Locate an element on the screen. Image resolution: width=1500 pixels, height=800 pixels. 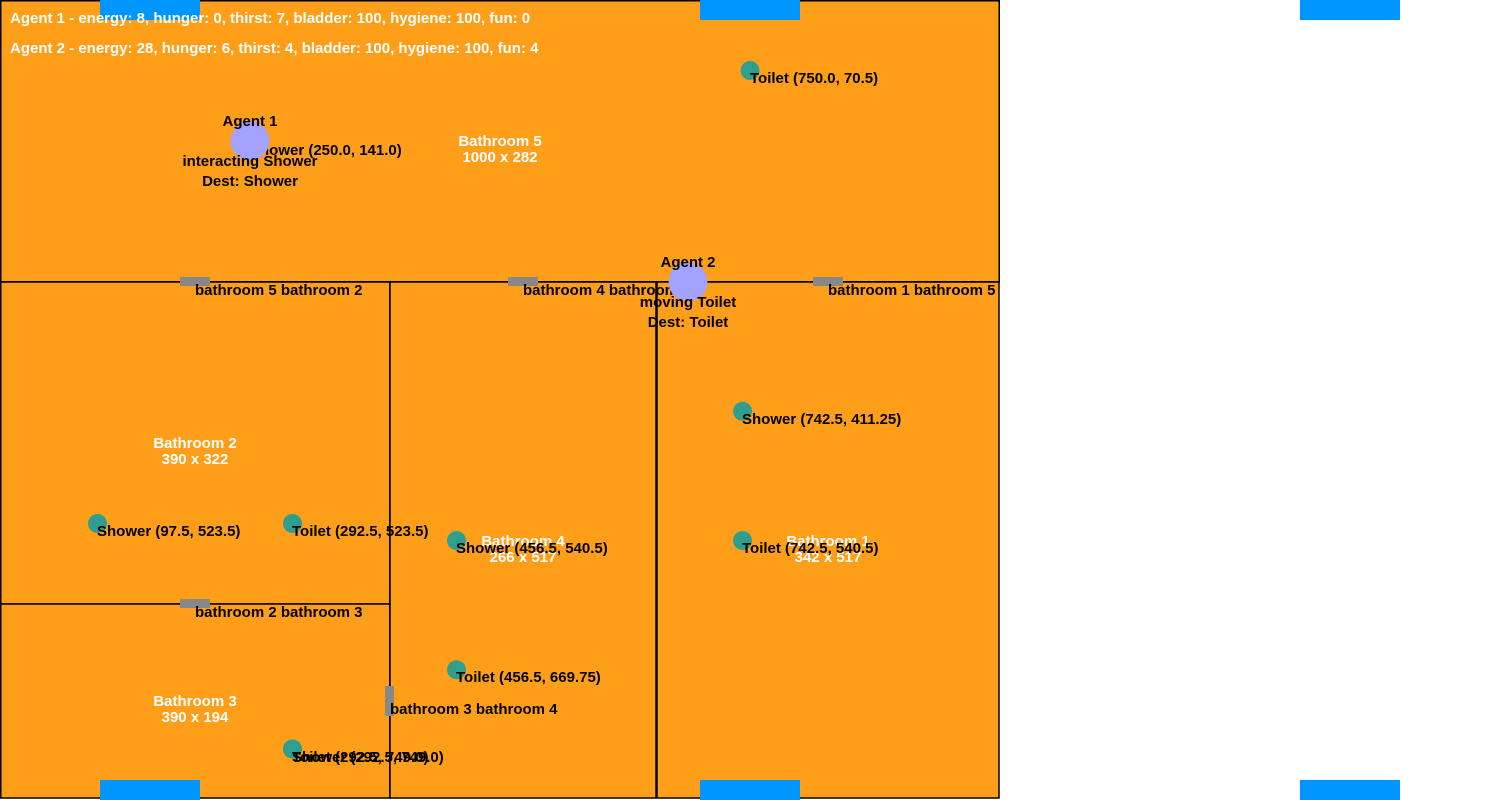
room-name-bathroom-5: Bathroom 5 is located at coordinates (499, 141).